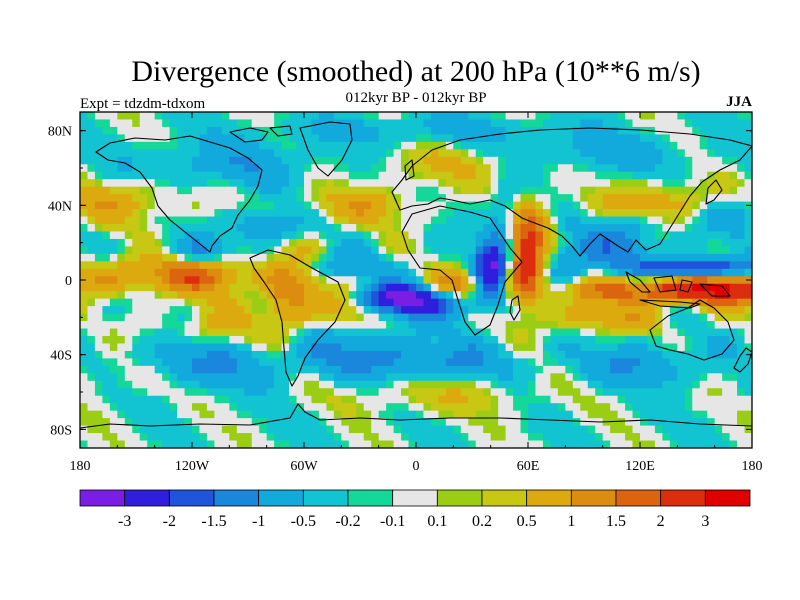 This screenshot has height=600, width=800. What do you see at coordinates (392, 521) in the screenshot?
I see `colorbar-label: -0.1` at bounding box center [392, 521].